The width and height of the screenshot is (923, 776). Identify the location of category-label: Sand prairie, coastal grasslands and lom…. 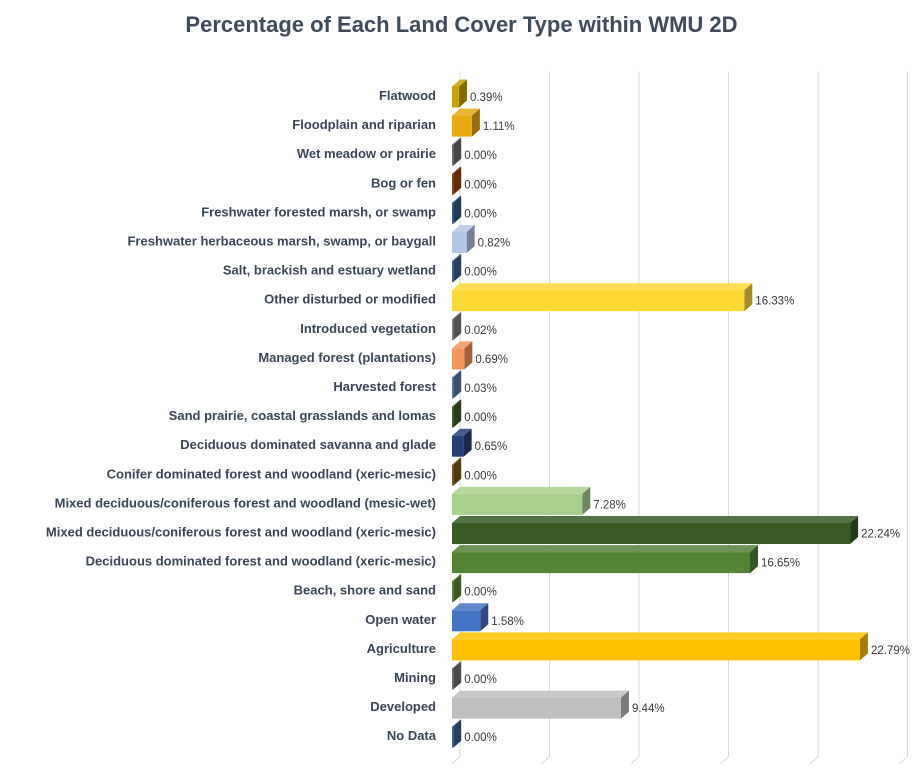
(302, 415).